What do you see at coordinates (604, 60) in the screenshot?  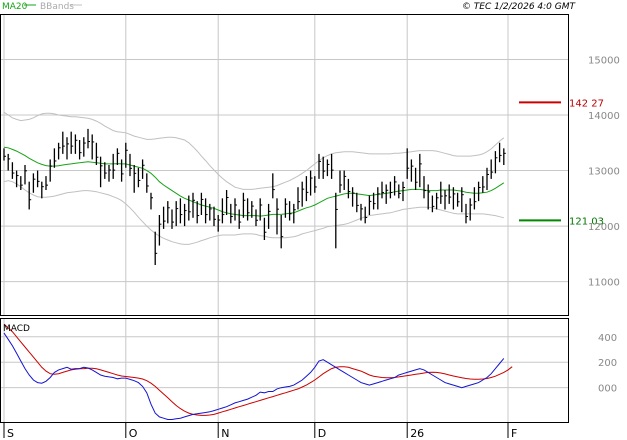 I see `price-y-tick-label: 15000` at bounding box center [604, 60].